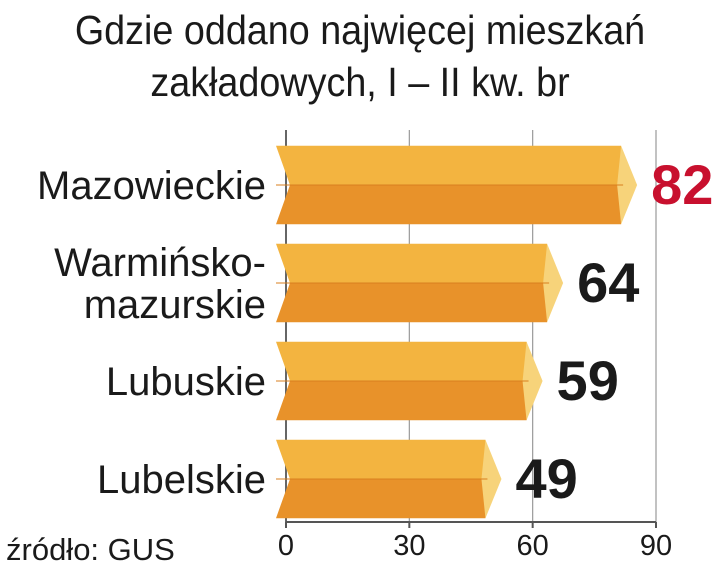  I want to click on category-label: Lubelskie, so click(181, 480).